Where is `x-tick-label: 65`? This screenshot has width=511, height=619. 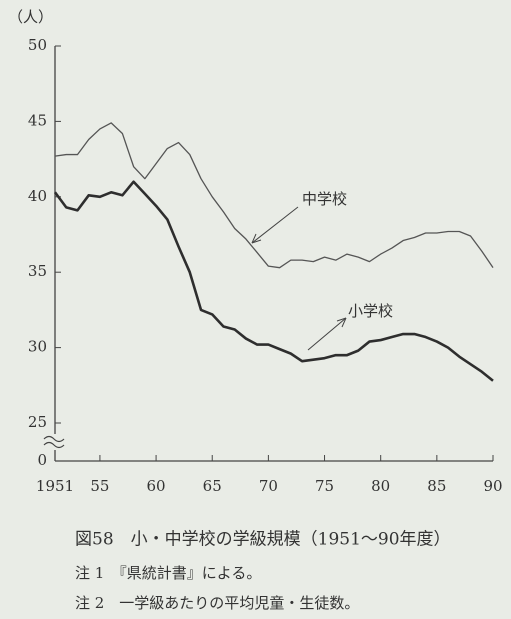 x-tick-label: 65 is located at coordinates (212, 486).